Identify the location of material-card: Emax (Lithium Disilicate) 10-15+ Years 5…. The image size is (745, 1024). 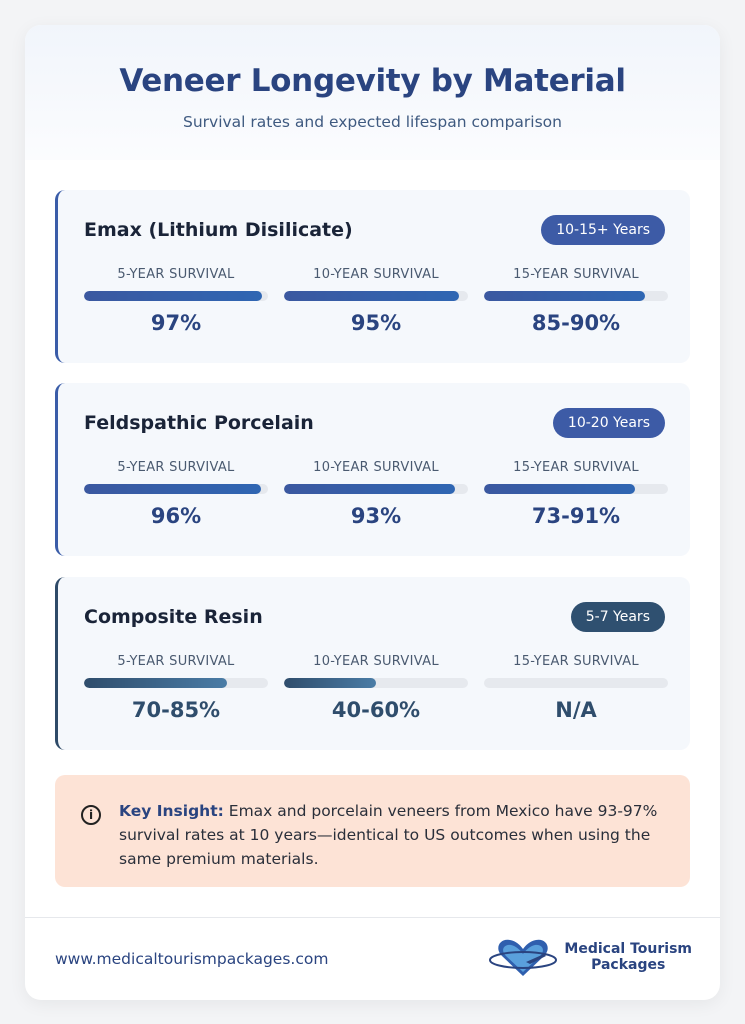
(372, 276).